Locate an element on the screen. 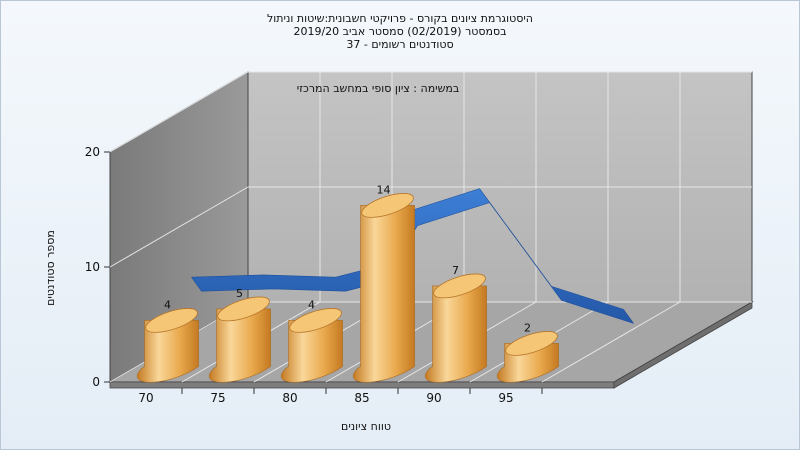  x-axis-title: טווח ציונים is located at coordinates (366, 426).